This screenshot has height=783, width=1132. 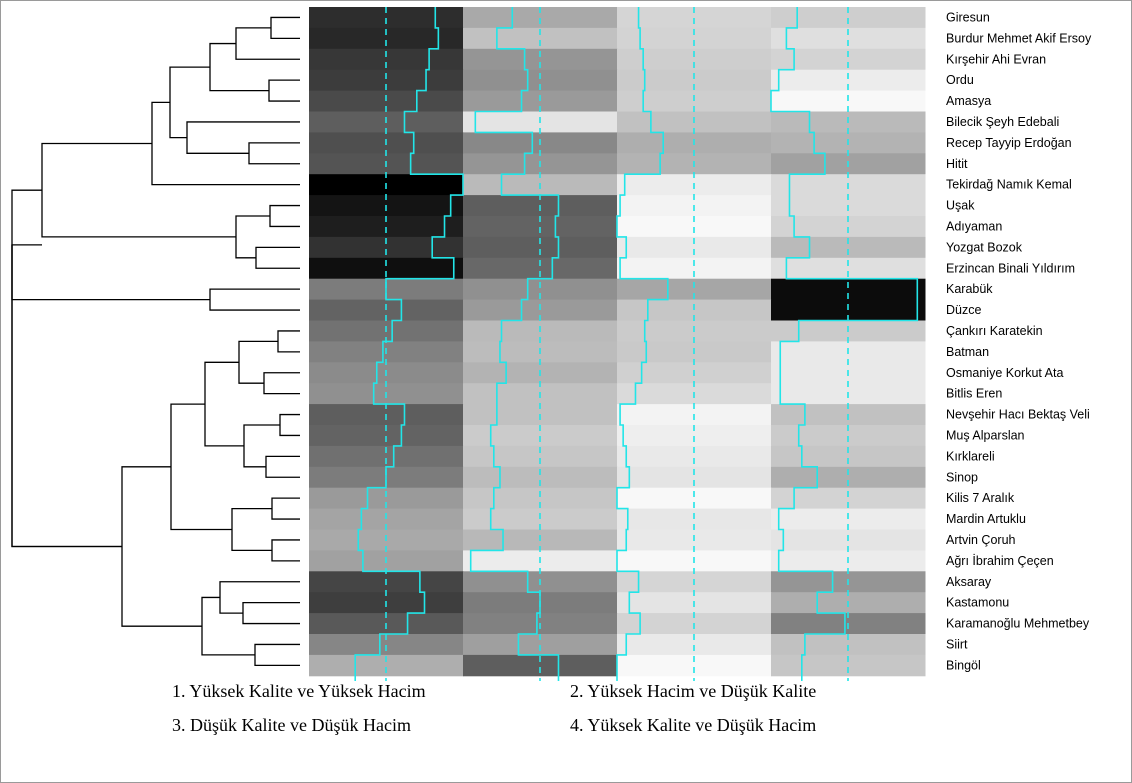 I want to click on row-label: Bitlis Eren, so click(x=974, y=394).